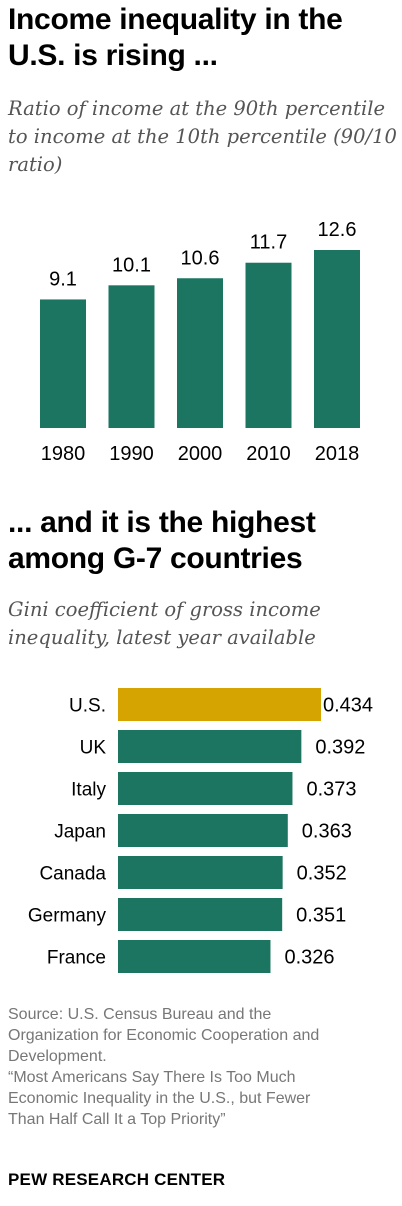  What do you see at coordinates (117, 1179) in the screenshot?
I see `brand-logo-text: PEW RESEARCH CENTER` at bounding box center [117, 1179].